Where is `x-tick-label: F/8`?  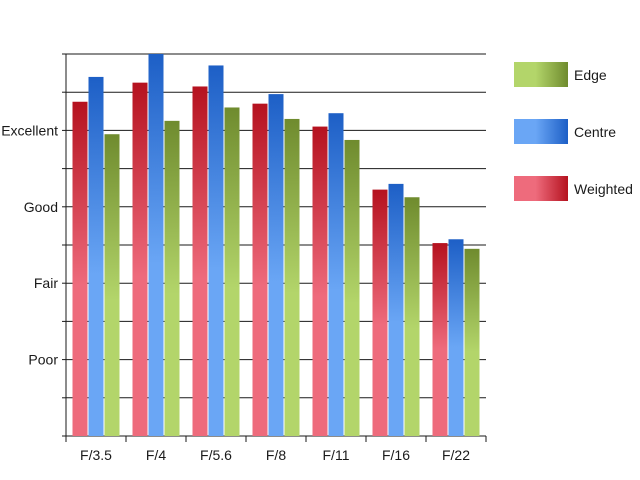 x-tick-label: F/8 is located at coordinates (276, 455).